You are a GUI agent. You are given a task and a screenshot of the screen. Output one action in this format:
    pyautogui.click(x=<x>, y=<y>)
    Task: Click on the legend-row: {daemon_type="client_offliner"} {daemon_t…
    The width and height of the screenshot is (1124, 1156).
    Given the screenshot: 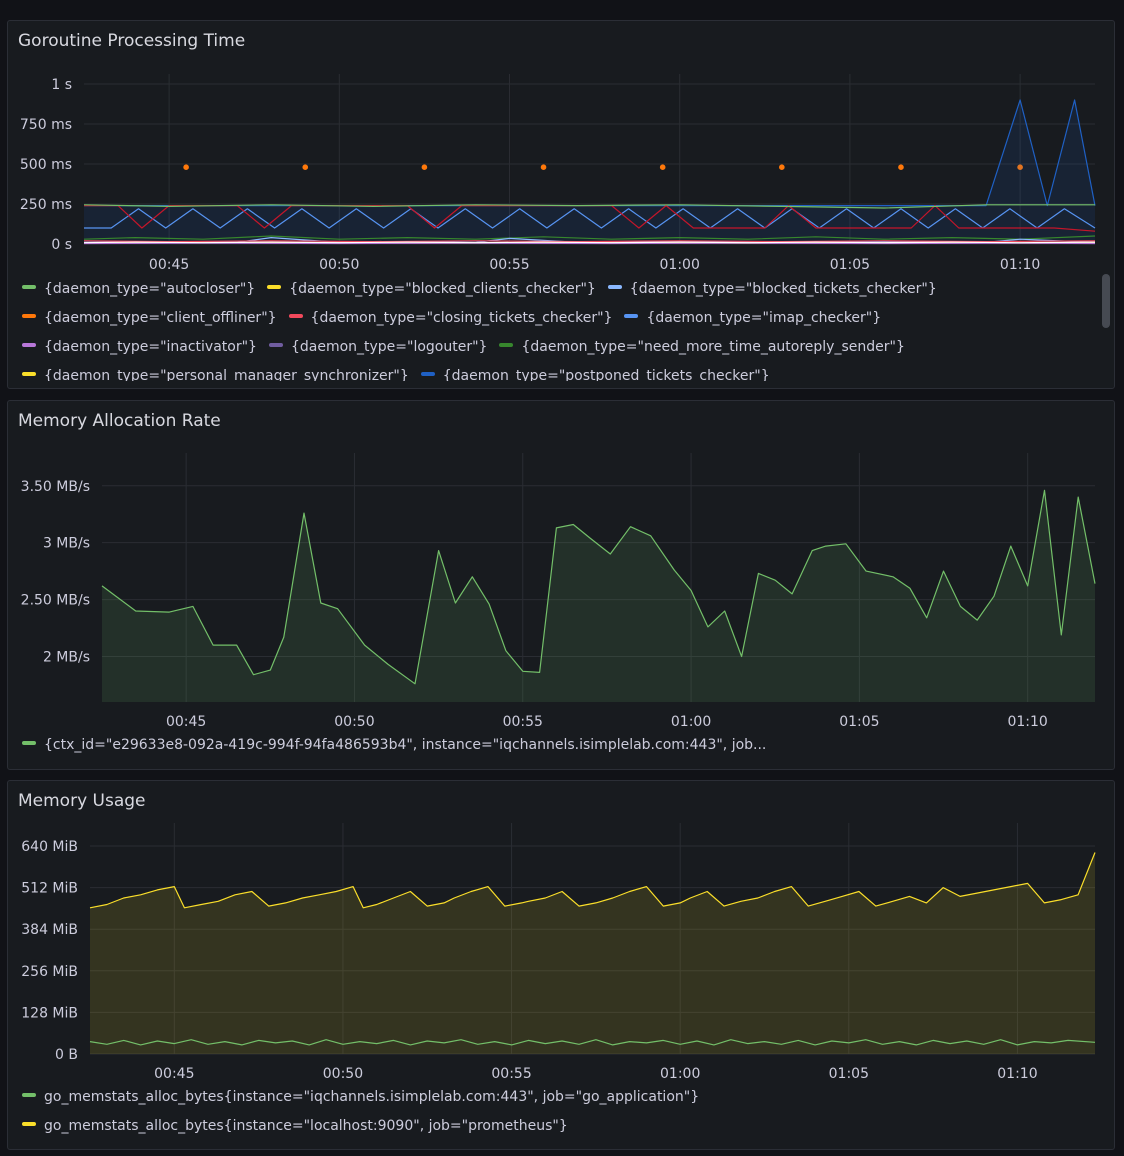 What is the action you would take?
    pyautogui.click(x=557, y=318)
    